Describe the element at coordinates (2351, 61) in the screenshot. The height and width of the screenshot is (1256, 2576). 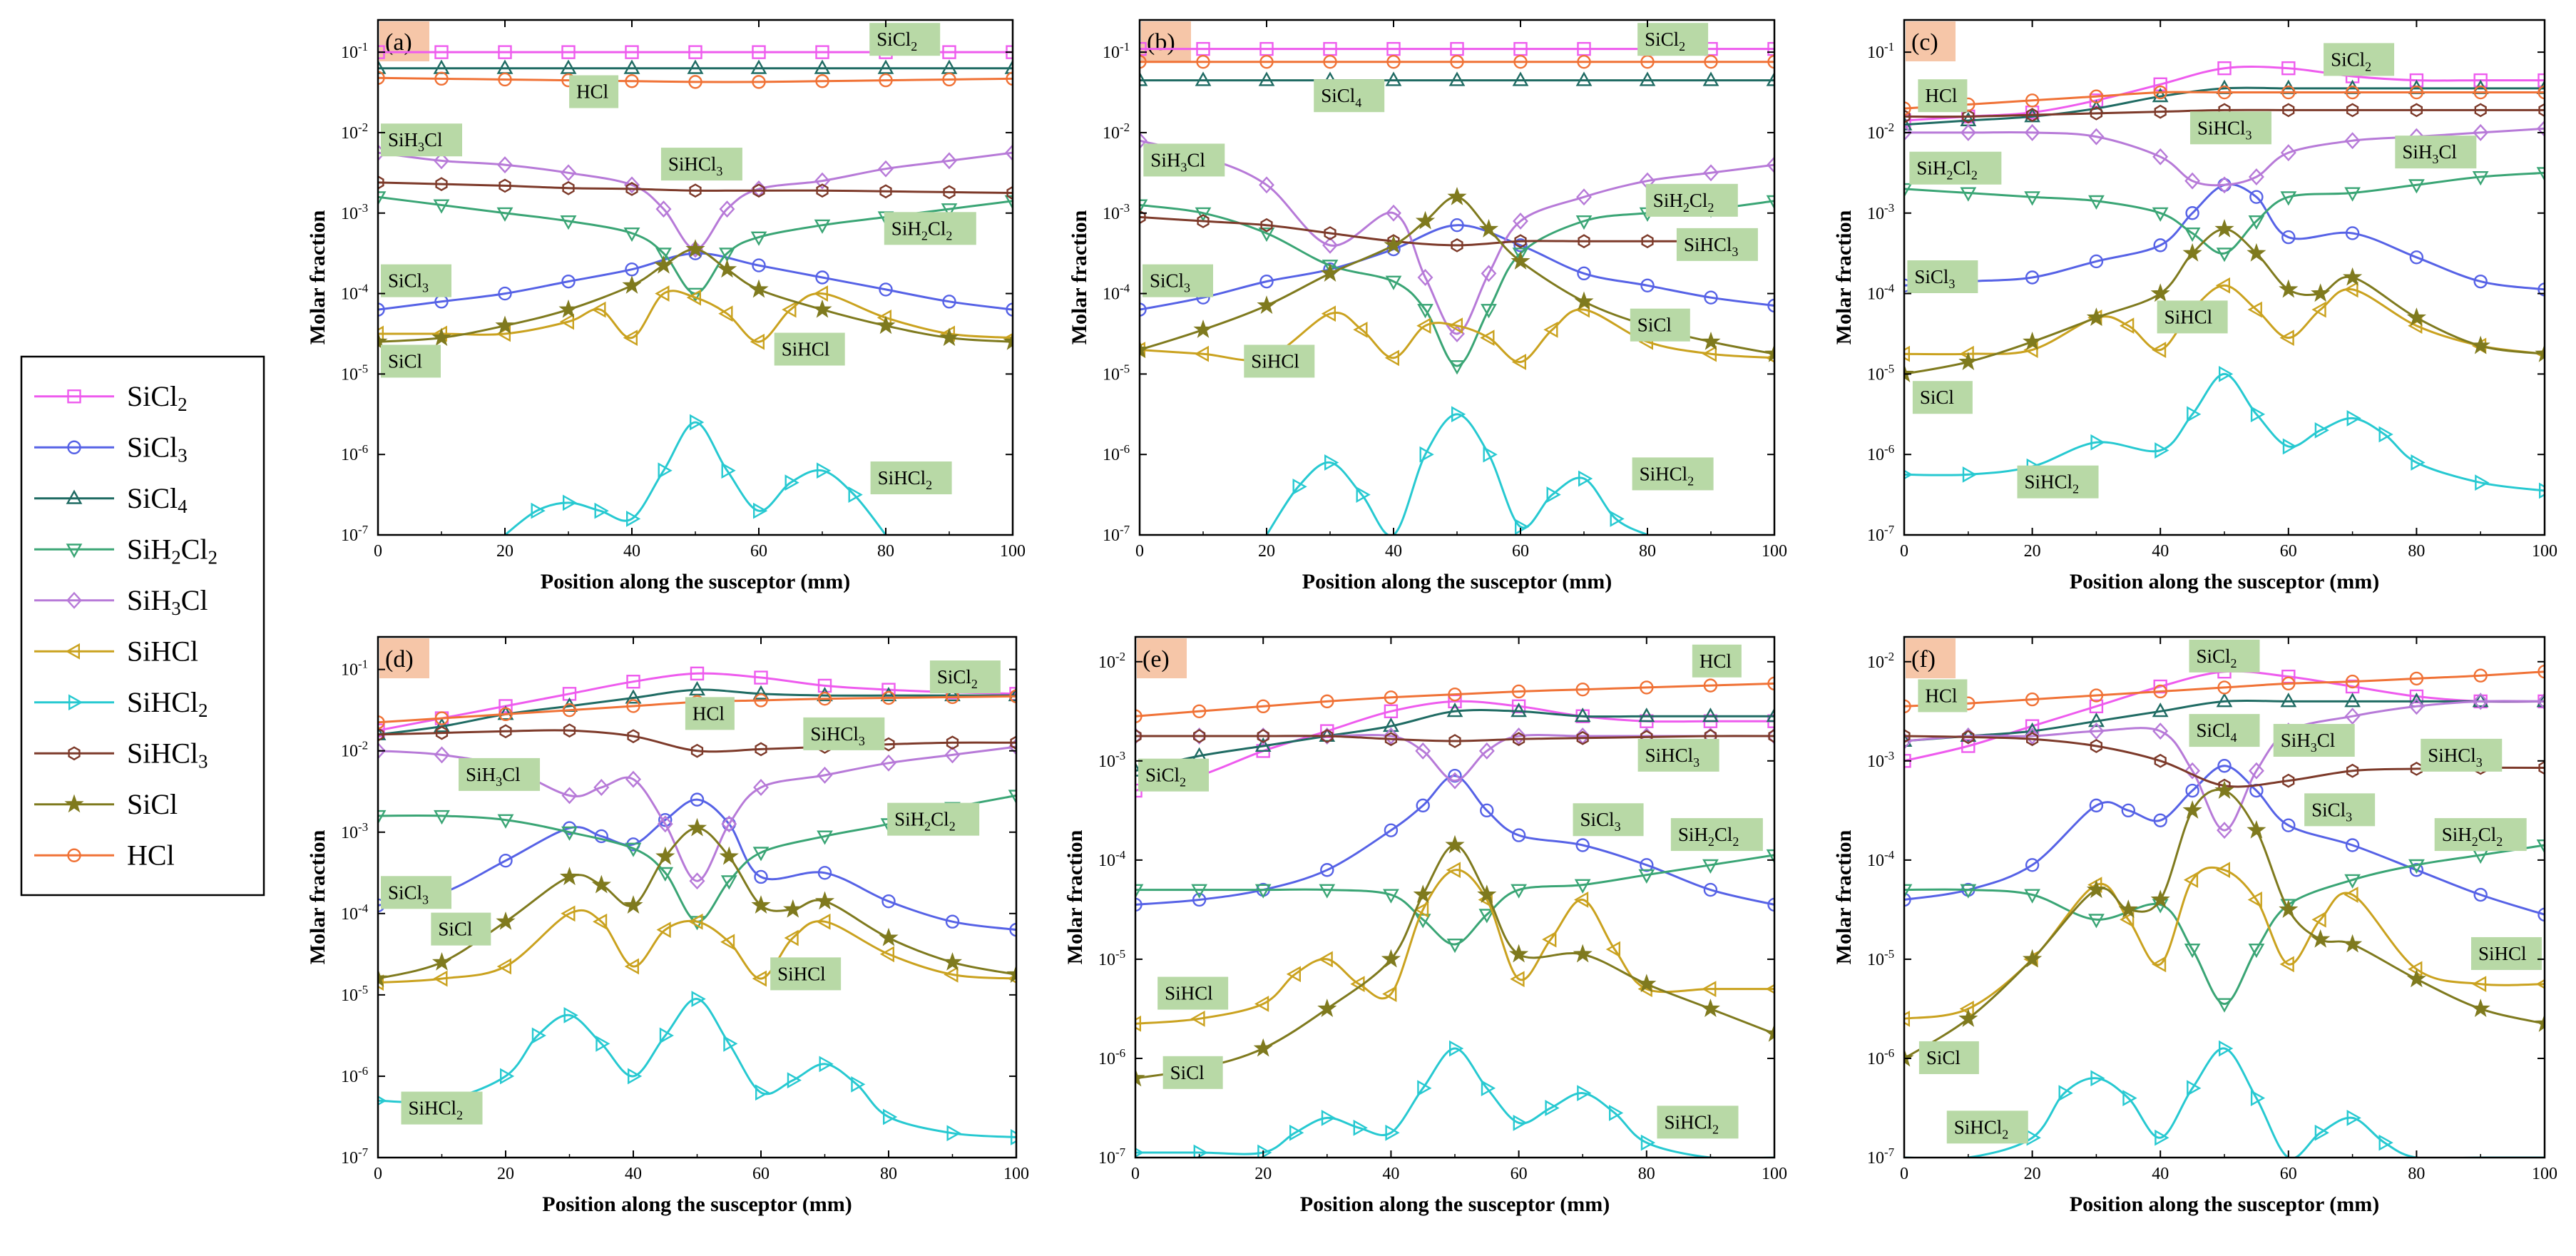
I see `annotation-label: SiCl2` at that location.